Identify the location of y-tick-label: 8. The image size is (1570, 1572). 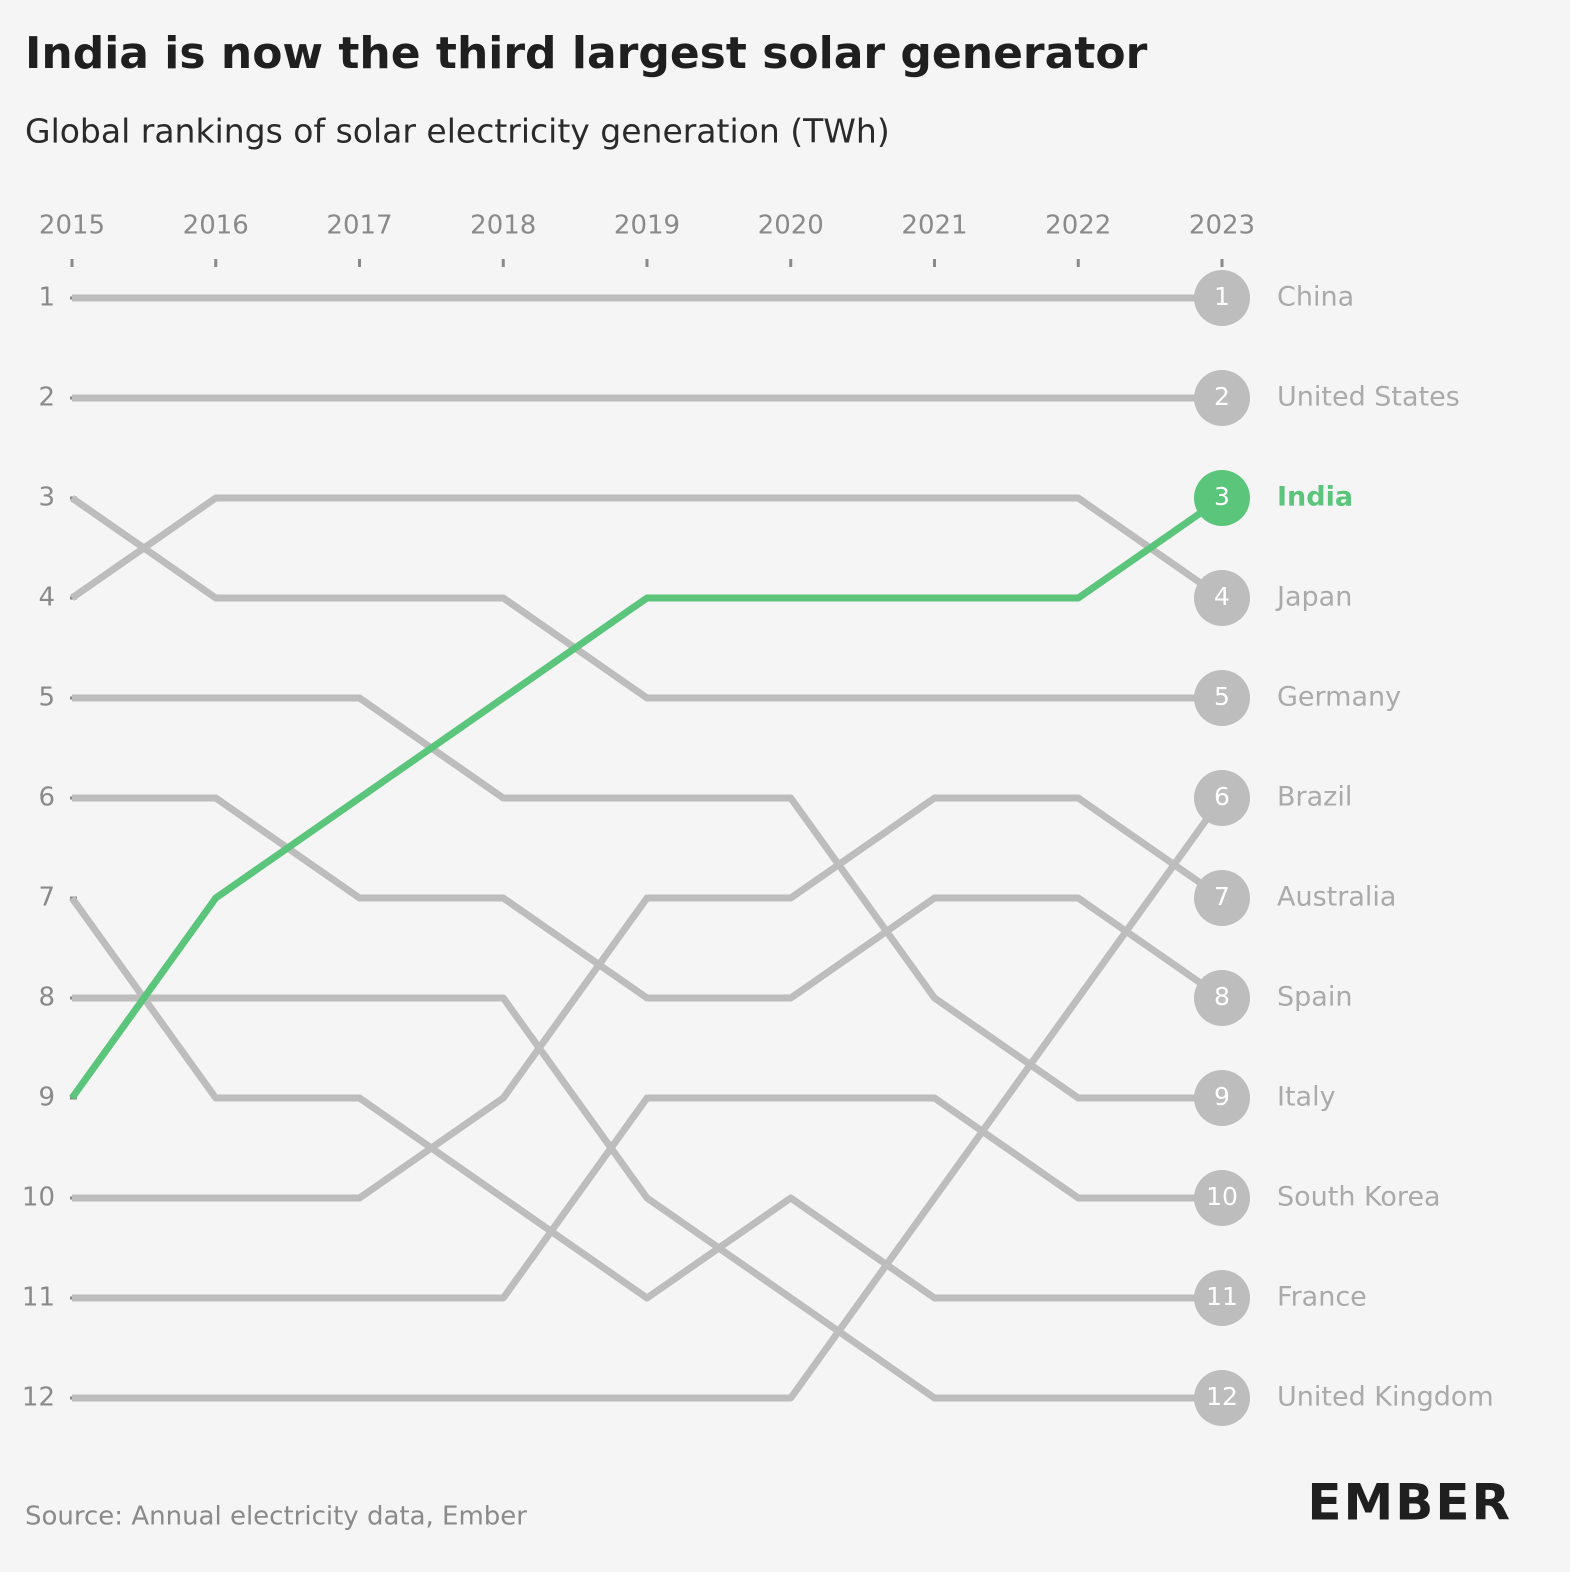
(46, 998).